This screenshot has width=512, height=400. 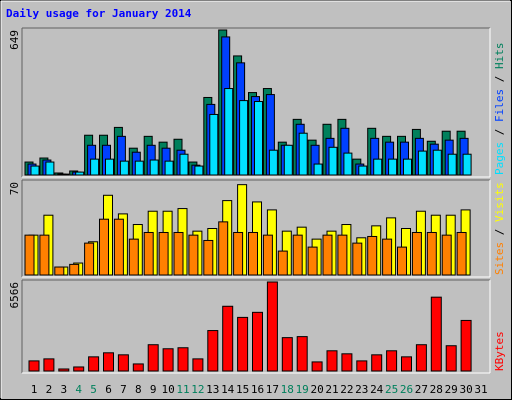 I want to click on x-tick-label: 14, so click(x=228, y=389).